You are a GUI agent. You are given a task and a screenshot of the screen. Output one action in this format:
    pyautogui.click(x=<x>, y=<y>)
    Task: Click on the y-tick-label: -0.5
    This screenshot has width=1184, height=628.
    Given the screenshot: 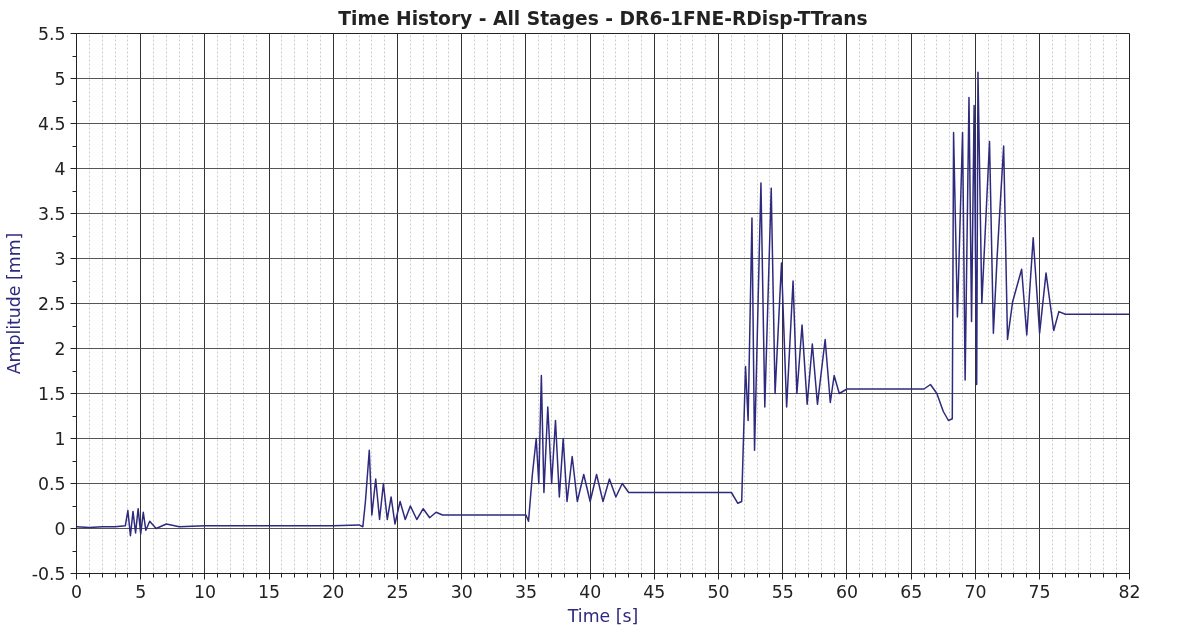 What is the action you would take?
    pyautogui.click(x=48, y=574)
    